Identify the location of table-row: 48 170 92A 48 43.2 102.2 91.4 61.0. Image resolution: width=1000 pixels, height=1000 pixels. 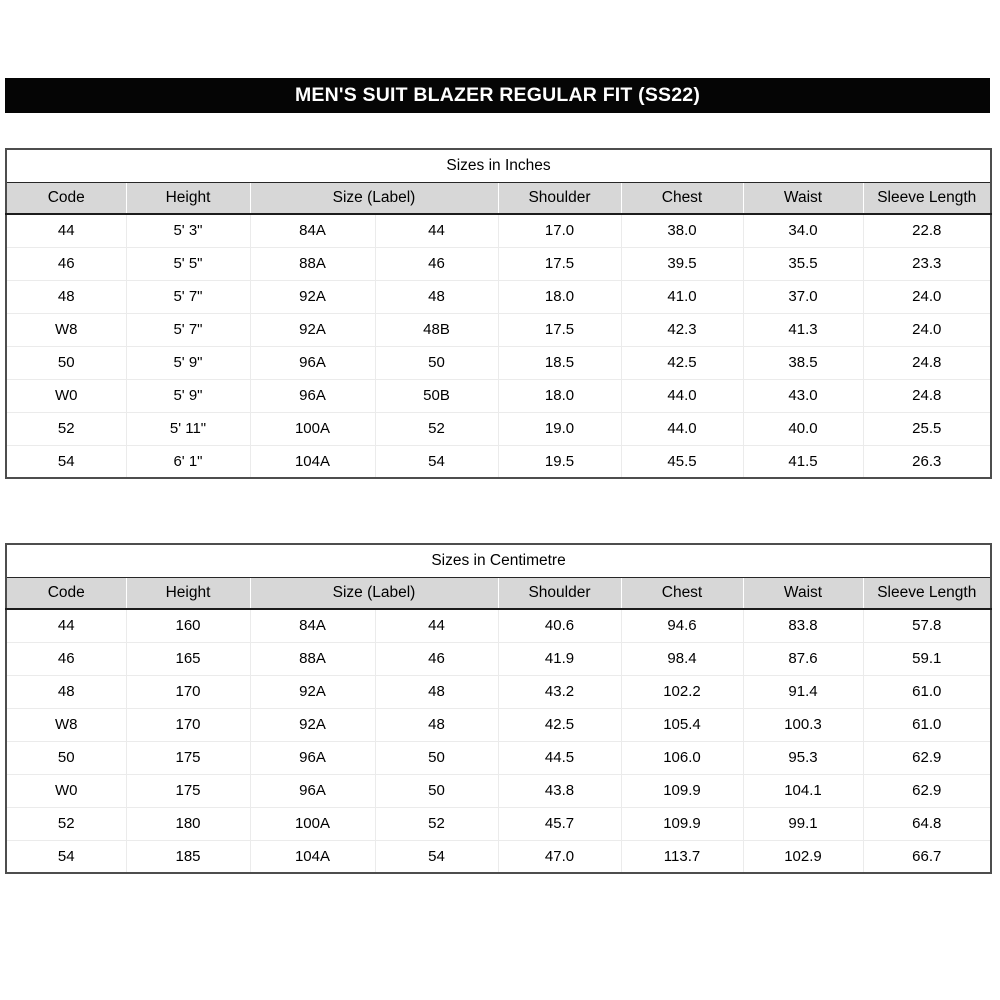
(499, 691).